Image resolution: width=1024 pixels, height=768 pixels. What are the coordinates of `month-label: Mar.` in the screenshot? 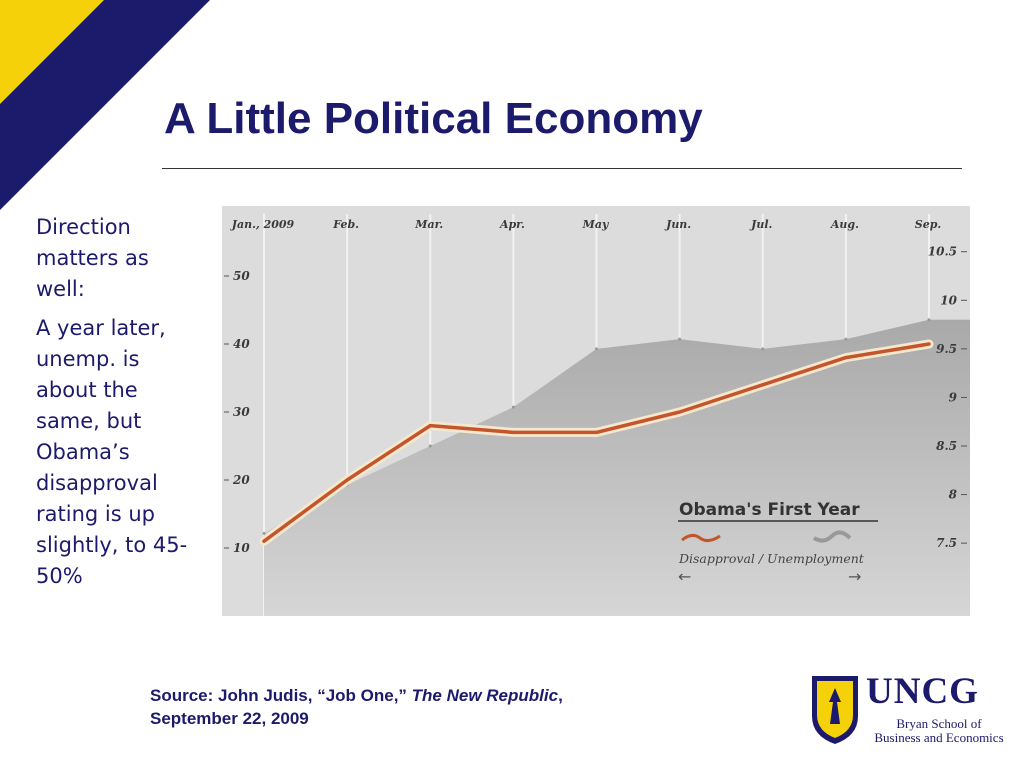 It's located at (428, 224).